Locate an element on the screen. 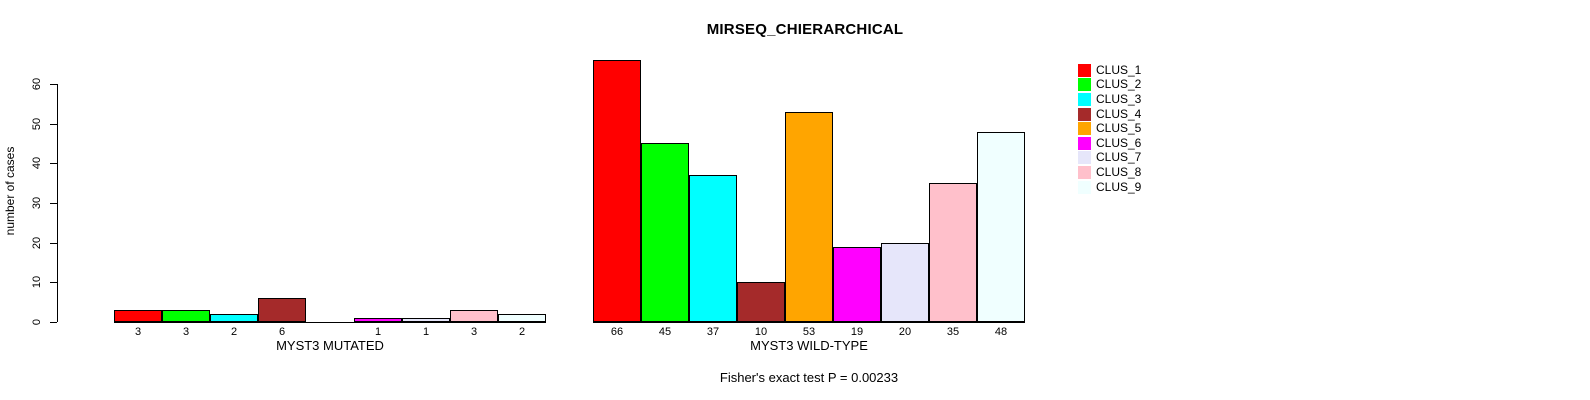 The height and width of the screenshot is (400, 1590). legend-item: CLUS_8 is located at coordinates (1109, 172).